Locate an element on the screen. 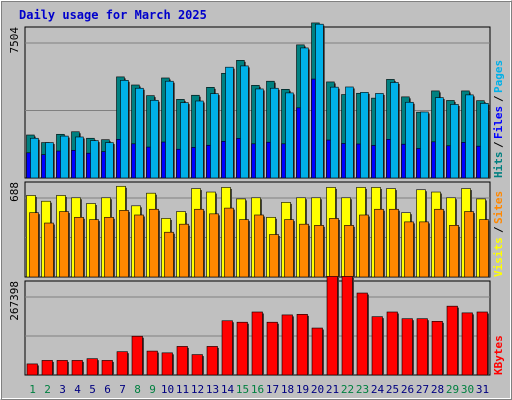 Image resolution: width=512 pixels, height=400 pixels. y-max-label: 267398 is located at coordinates (14, 301).